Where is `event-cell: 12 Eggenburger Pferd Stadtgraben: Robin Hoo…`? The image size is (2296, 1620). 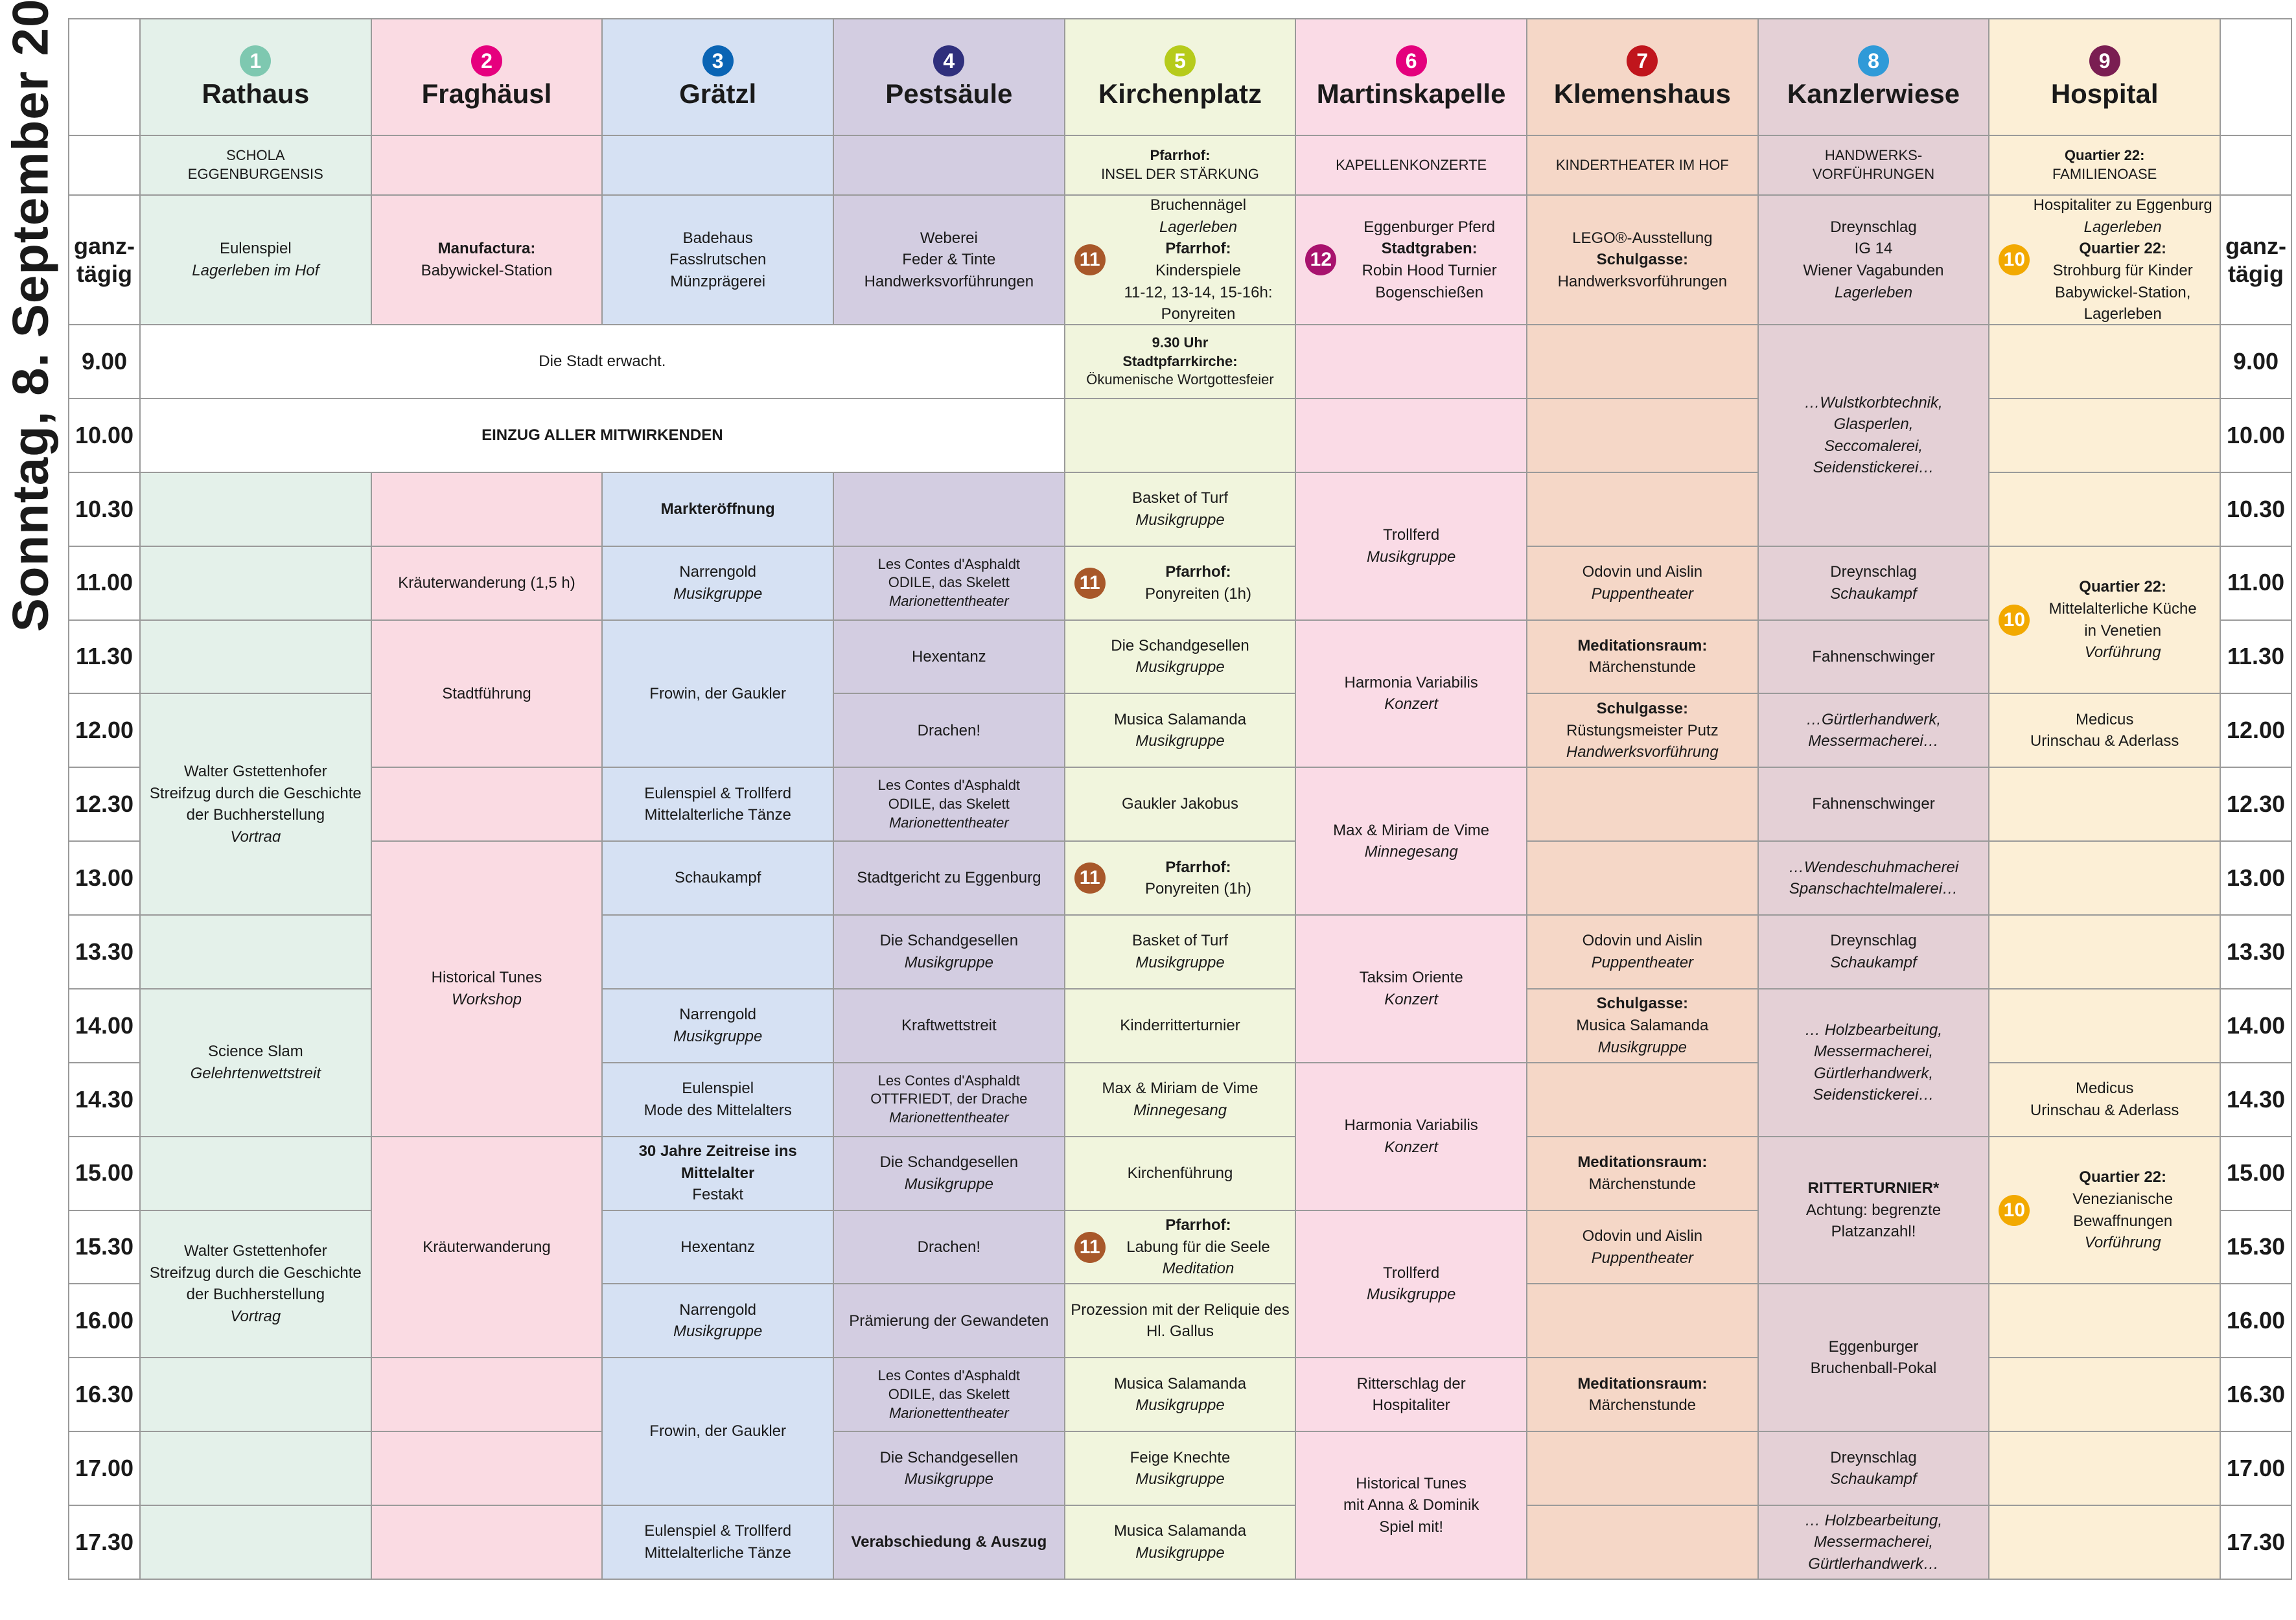
event-cell: 12 Eggenburger Pferd Stadtgraben: Robin Hoo… is located at coordinates (1411, 260).